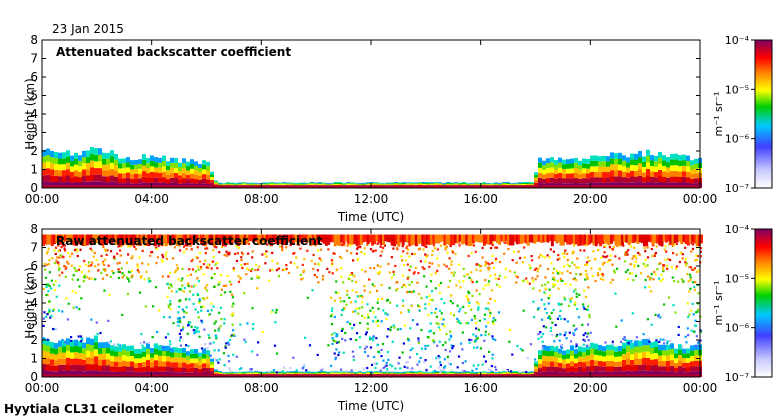 The image size is (780, 420). Describe the element at coordinates (700, 199) in the screenshot. I see `x-tick-label: 00:00` at that location.